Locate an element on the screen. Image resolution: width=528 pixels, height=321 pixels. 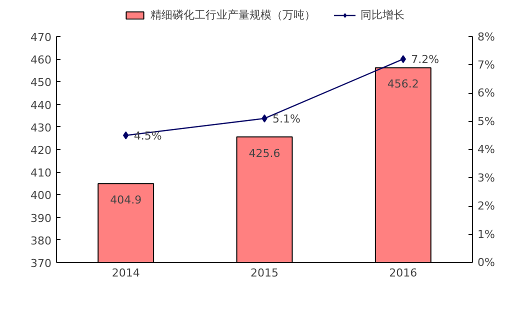
y-tick-label: 440 is located at coordinates (41, 105).